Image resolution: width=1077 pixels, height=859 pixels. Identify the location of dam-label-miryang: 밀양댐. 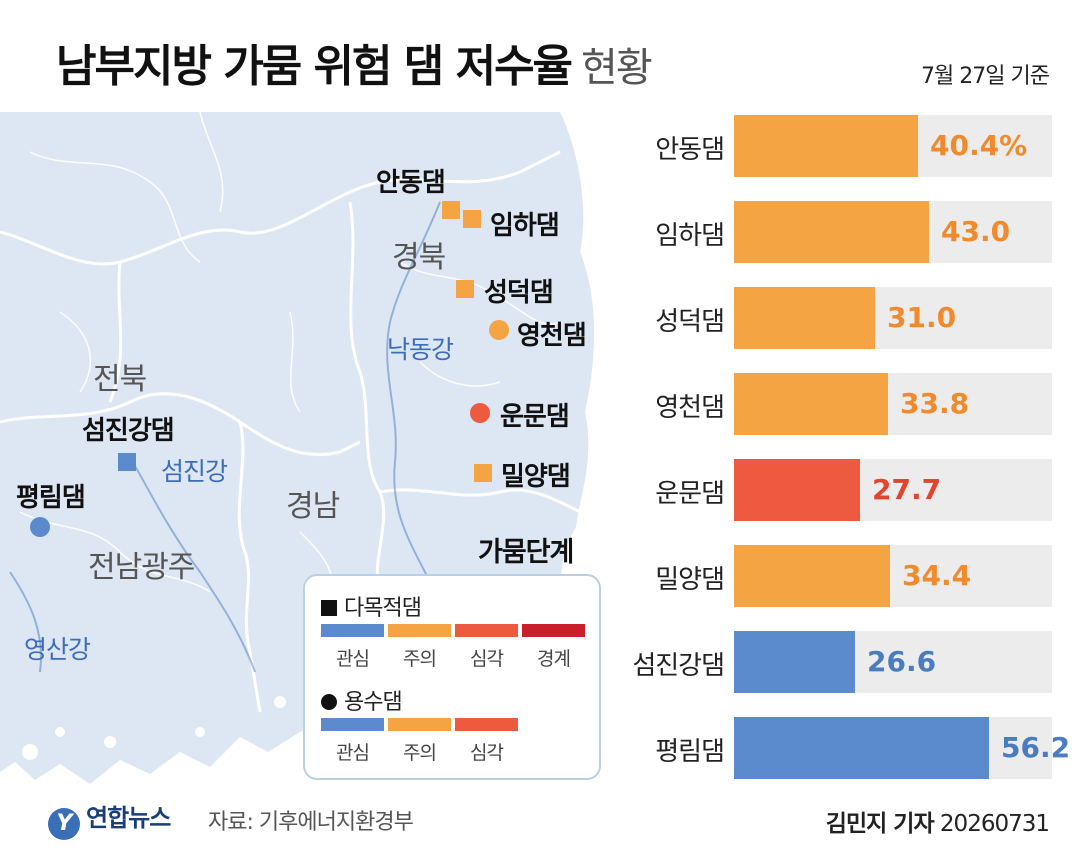
(536, 477).